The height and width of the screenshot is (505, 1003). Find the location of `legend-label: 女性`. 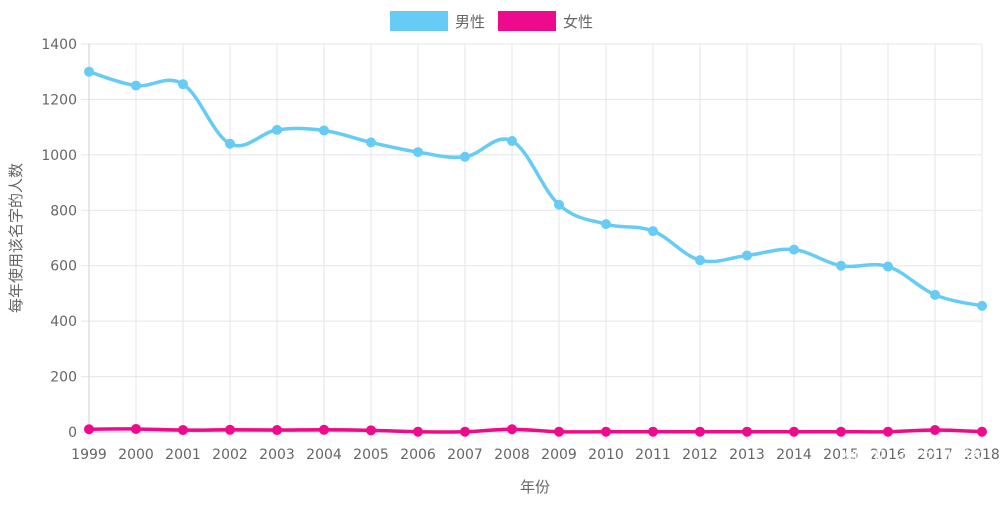

legend-label: 女性 is located at coordinates (578, 22).